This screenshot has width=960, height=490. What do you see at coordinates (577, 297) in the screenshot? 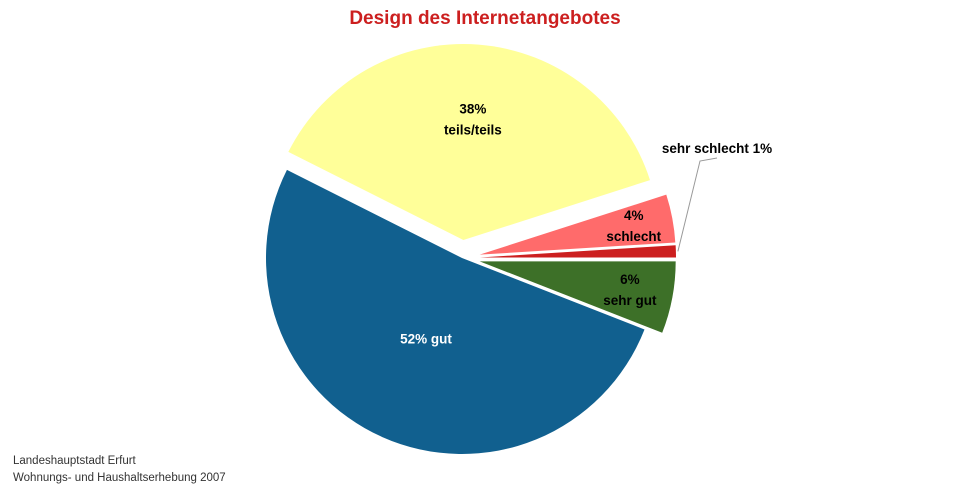
I see `pie-slice-sehr-gut` at bounding box center [577, 297].